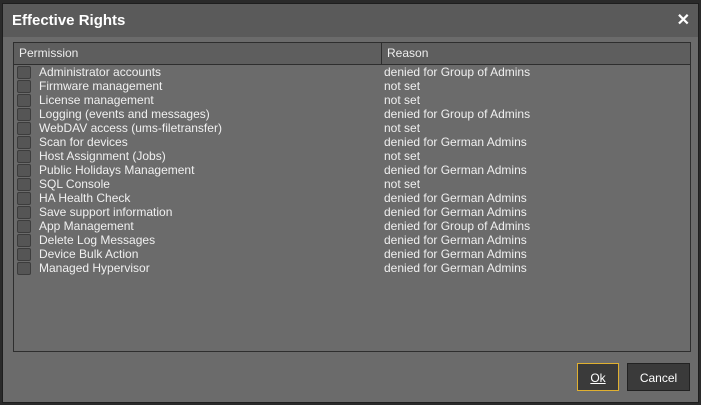 The height and width of the screenshot is (405, 701). Describe the element at coordinates (198, 53) in the screenshot. I see `column-header-permission: Permission` at that location.